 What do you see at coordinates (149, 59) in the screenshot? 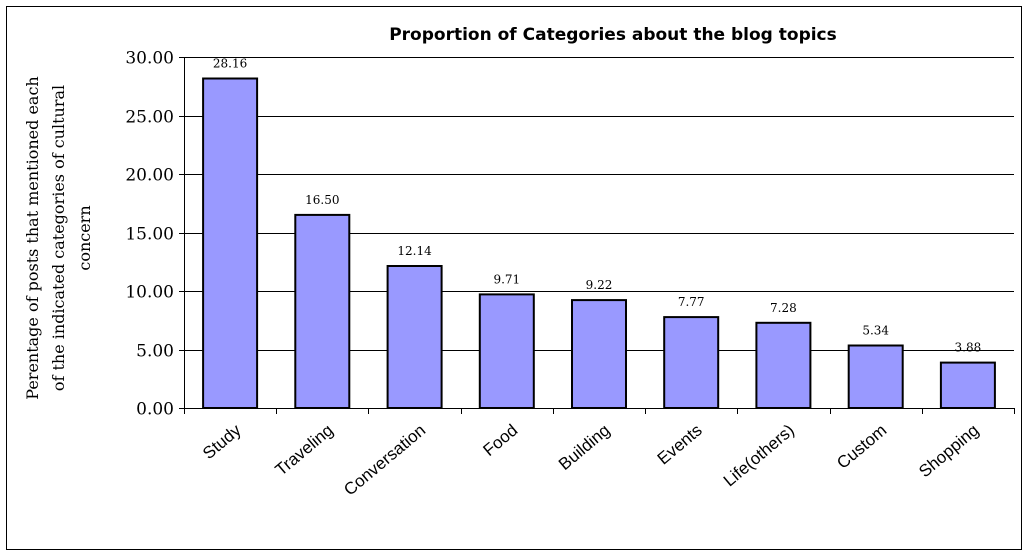
I see `y-tick-label: 30.00` at bounding box center [149, 59].